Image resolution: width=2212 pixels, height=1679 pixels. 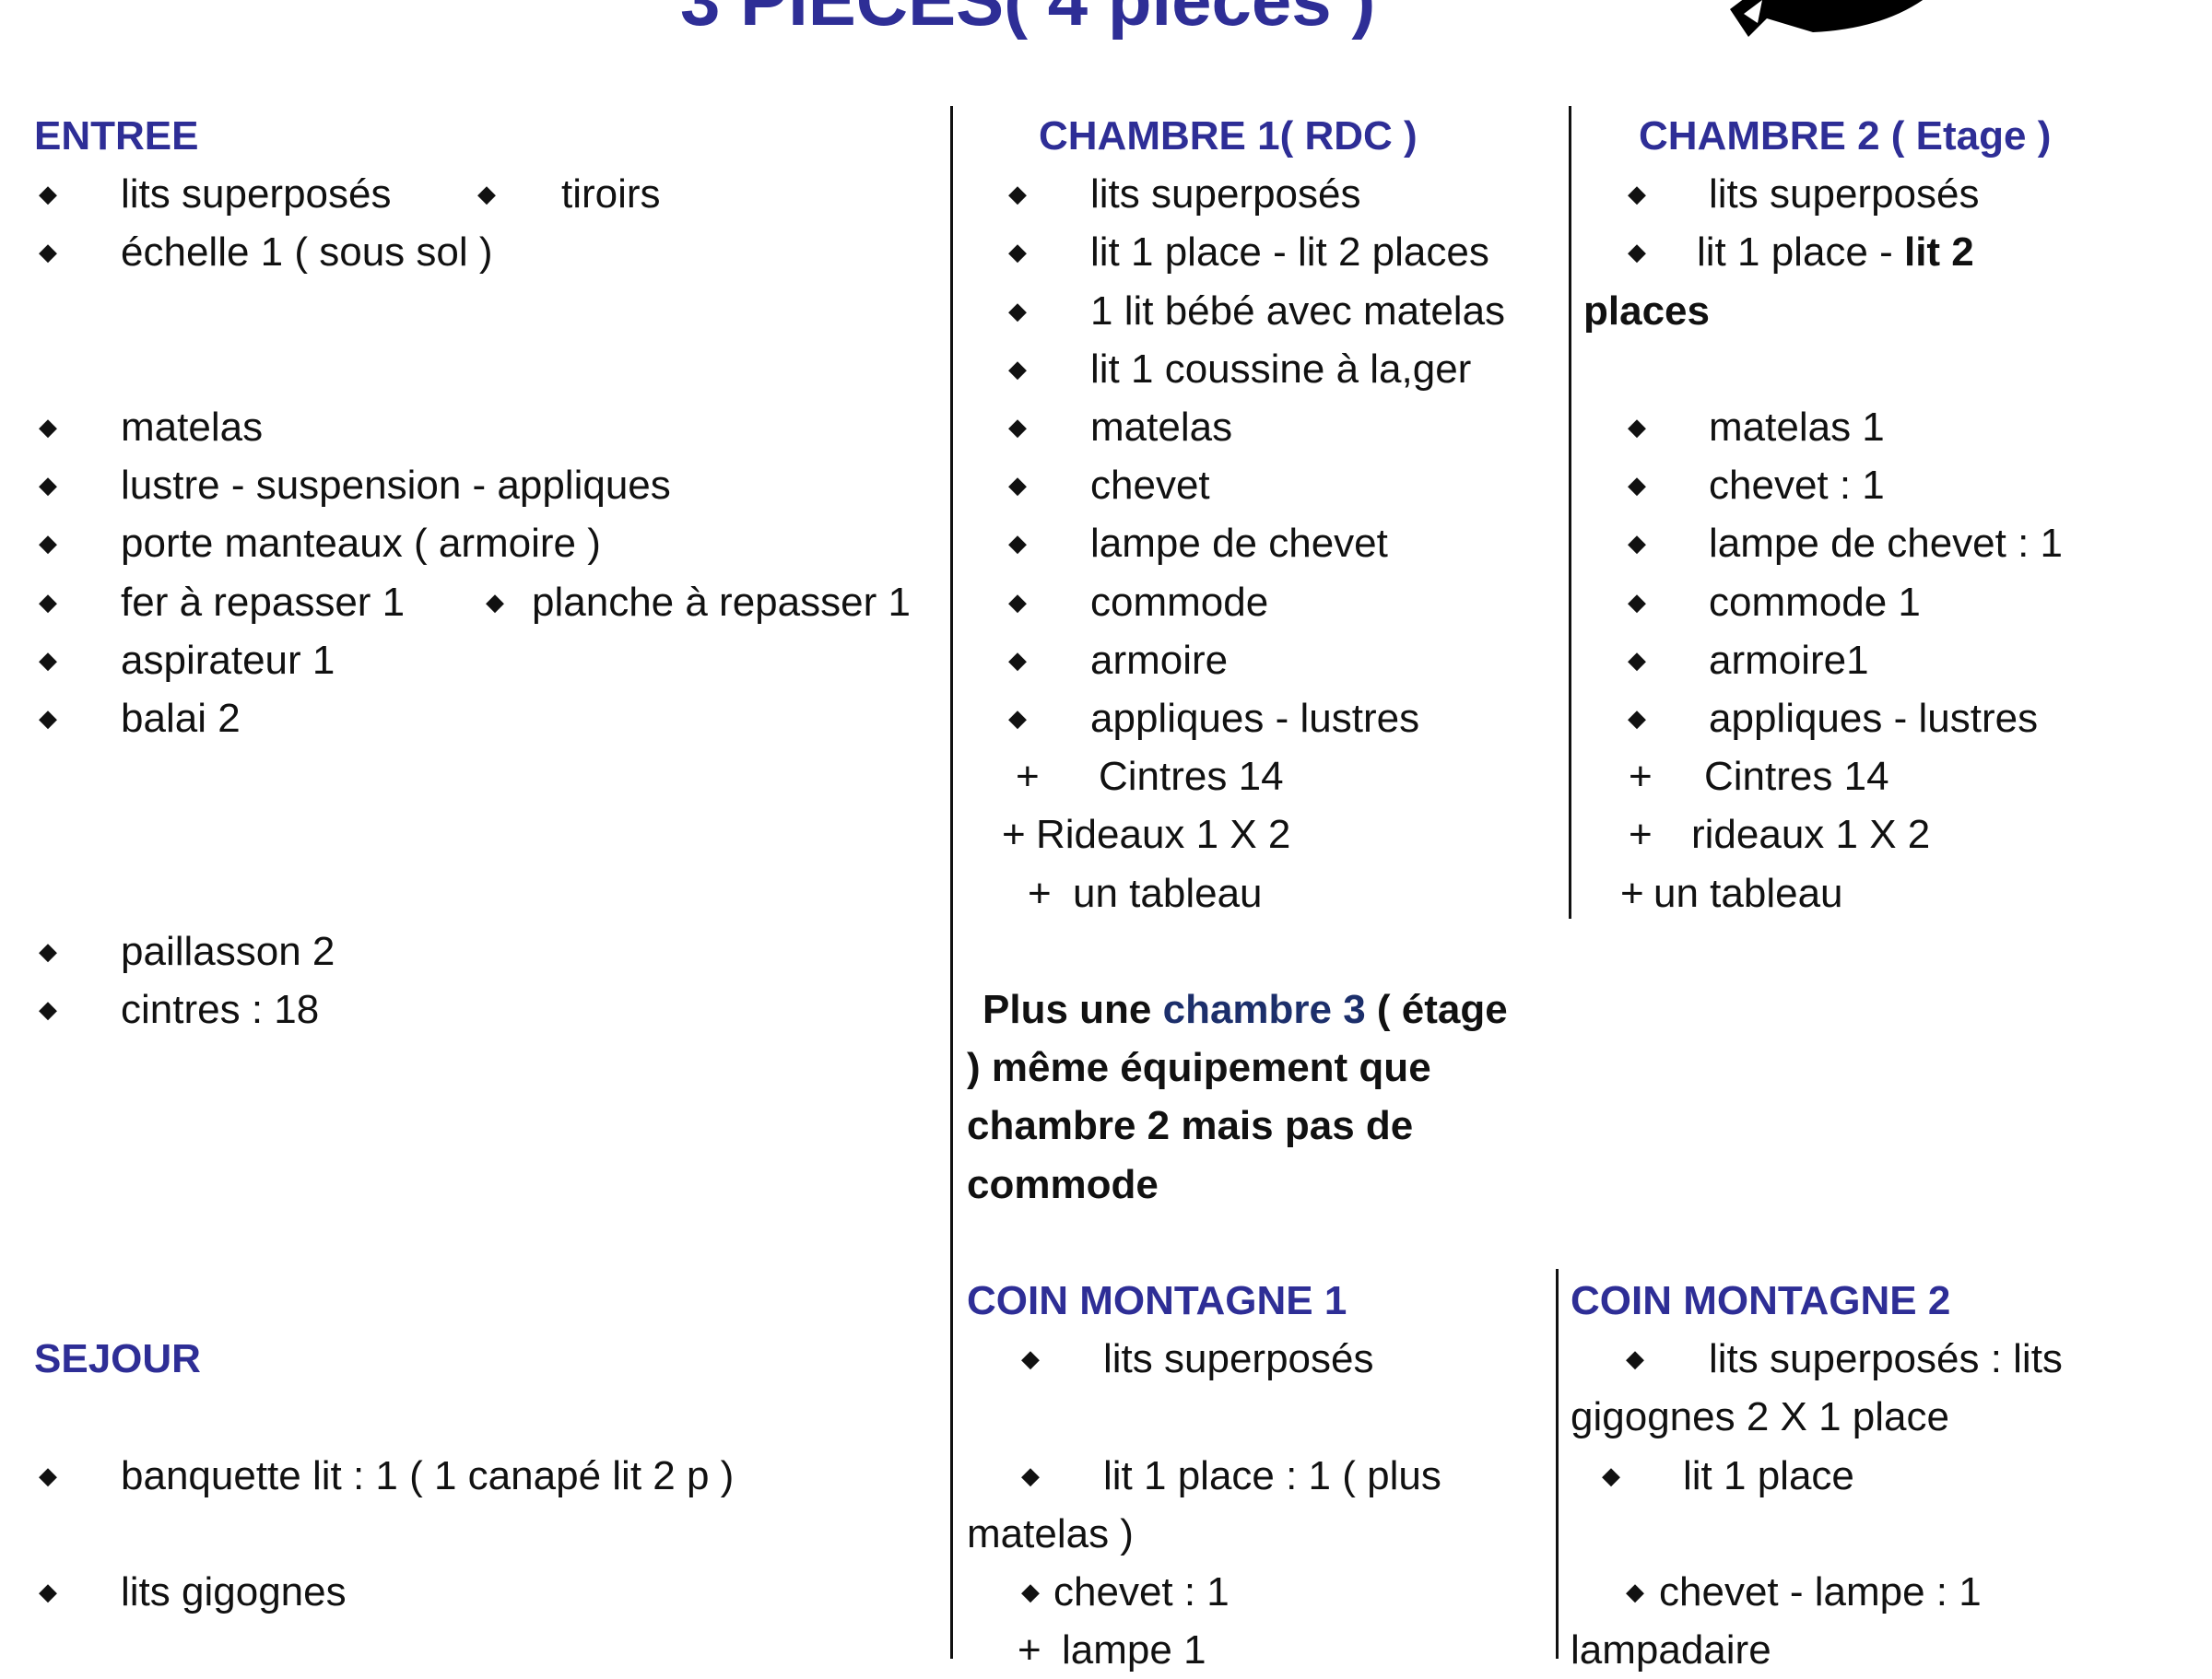 I want to click on list-item: matelas 1, so click(x=1797, y=427).